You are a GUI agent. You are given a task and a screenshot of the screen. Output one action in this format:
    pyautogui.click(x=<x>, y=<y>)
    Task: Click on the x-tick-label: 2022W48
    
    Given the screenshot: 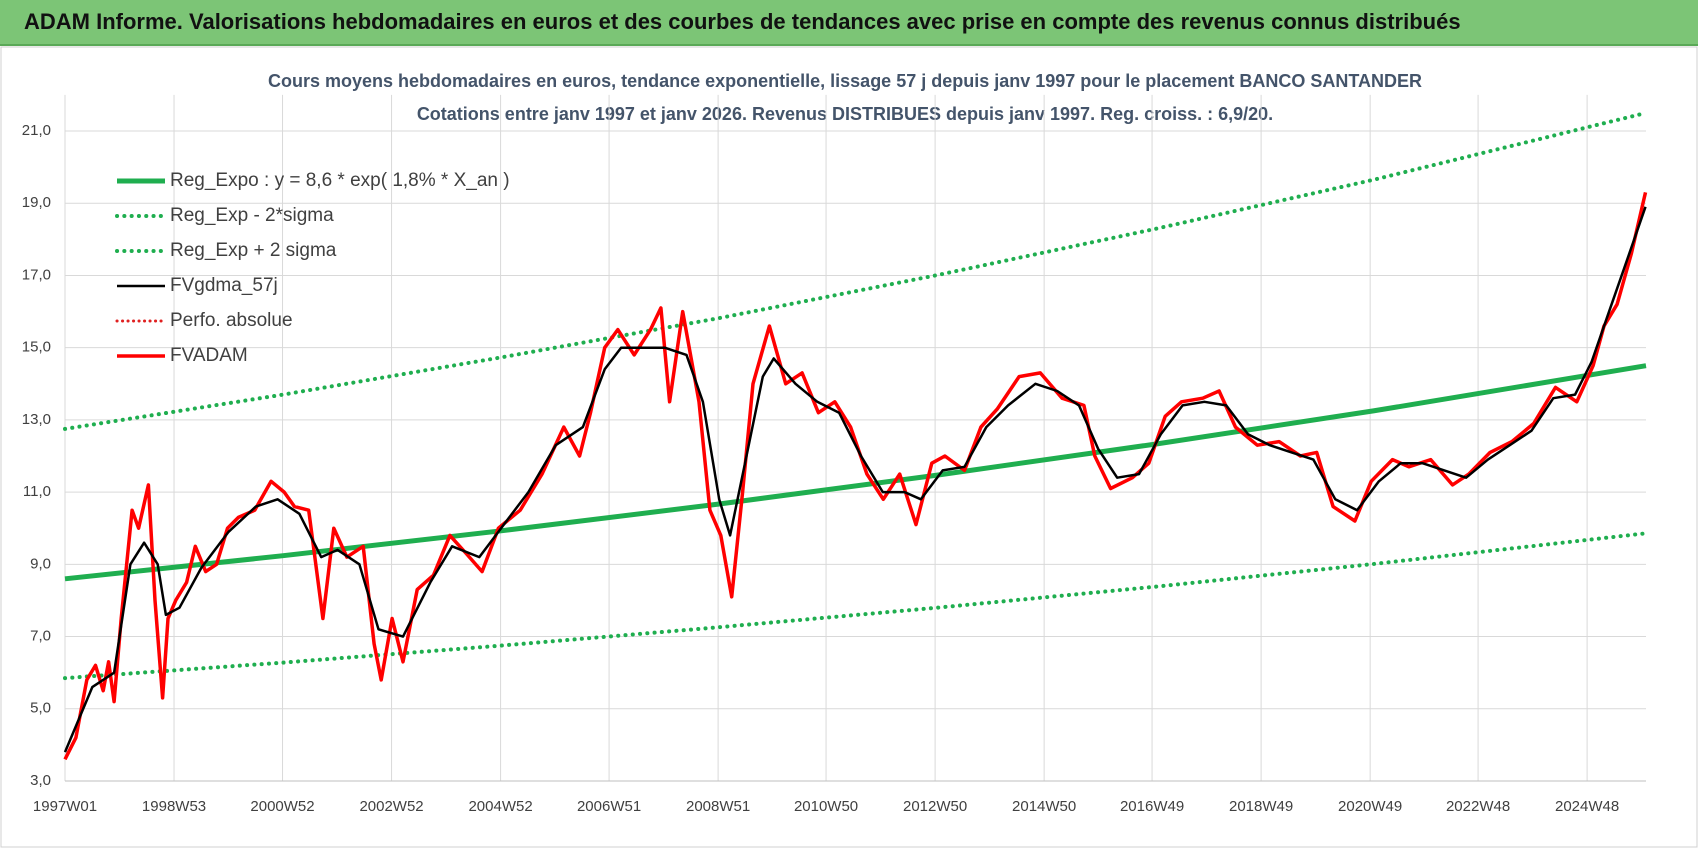 What is the action you would take?
    pyautogui.click(x=1478, y=806)
    